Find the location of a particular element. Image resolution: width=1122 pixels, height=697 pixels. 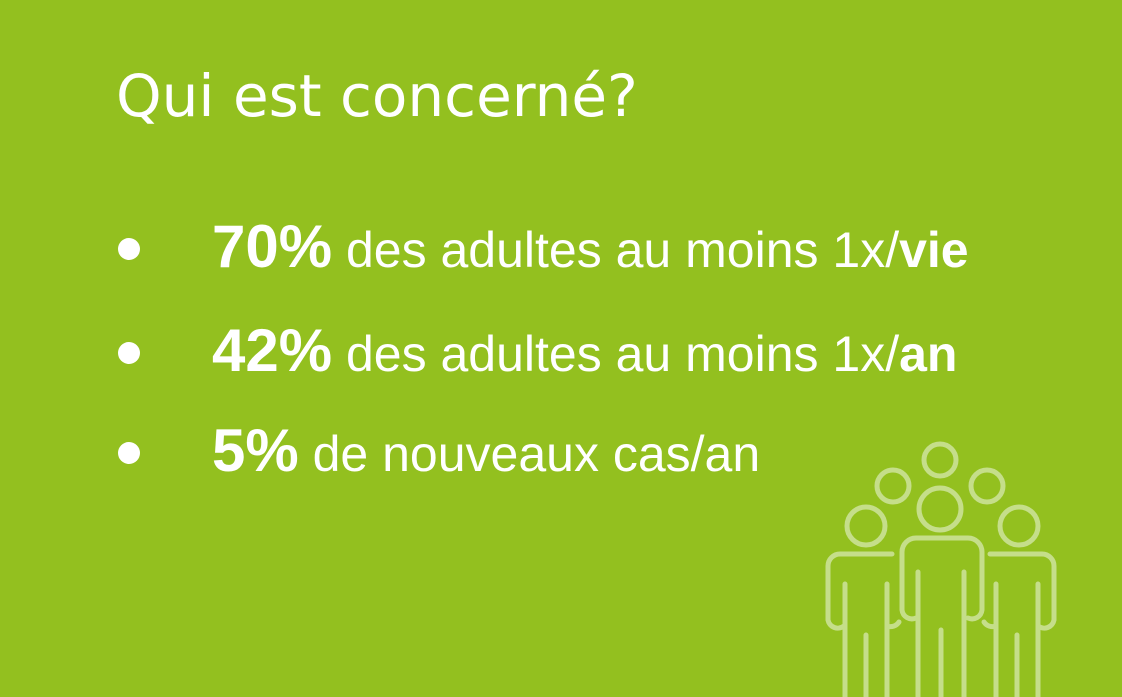

page-title: Qui est concerné? is located at coordinates (377, 96).